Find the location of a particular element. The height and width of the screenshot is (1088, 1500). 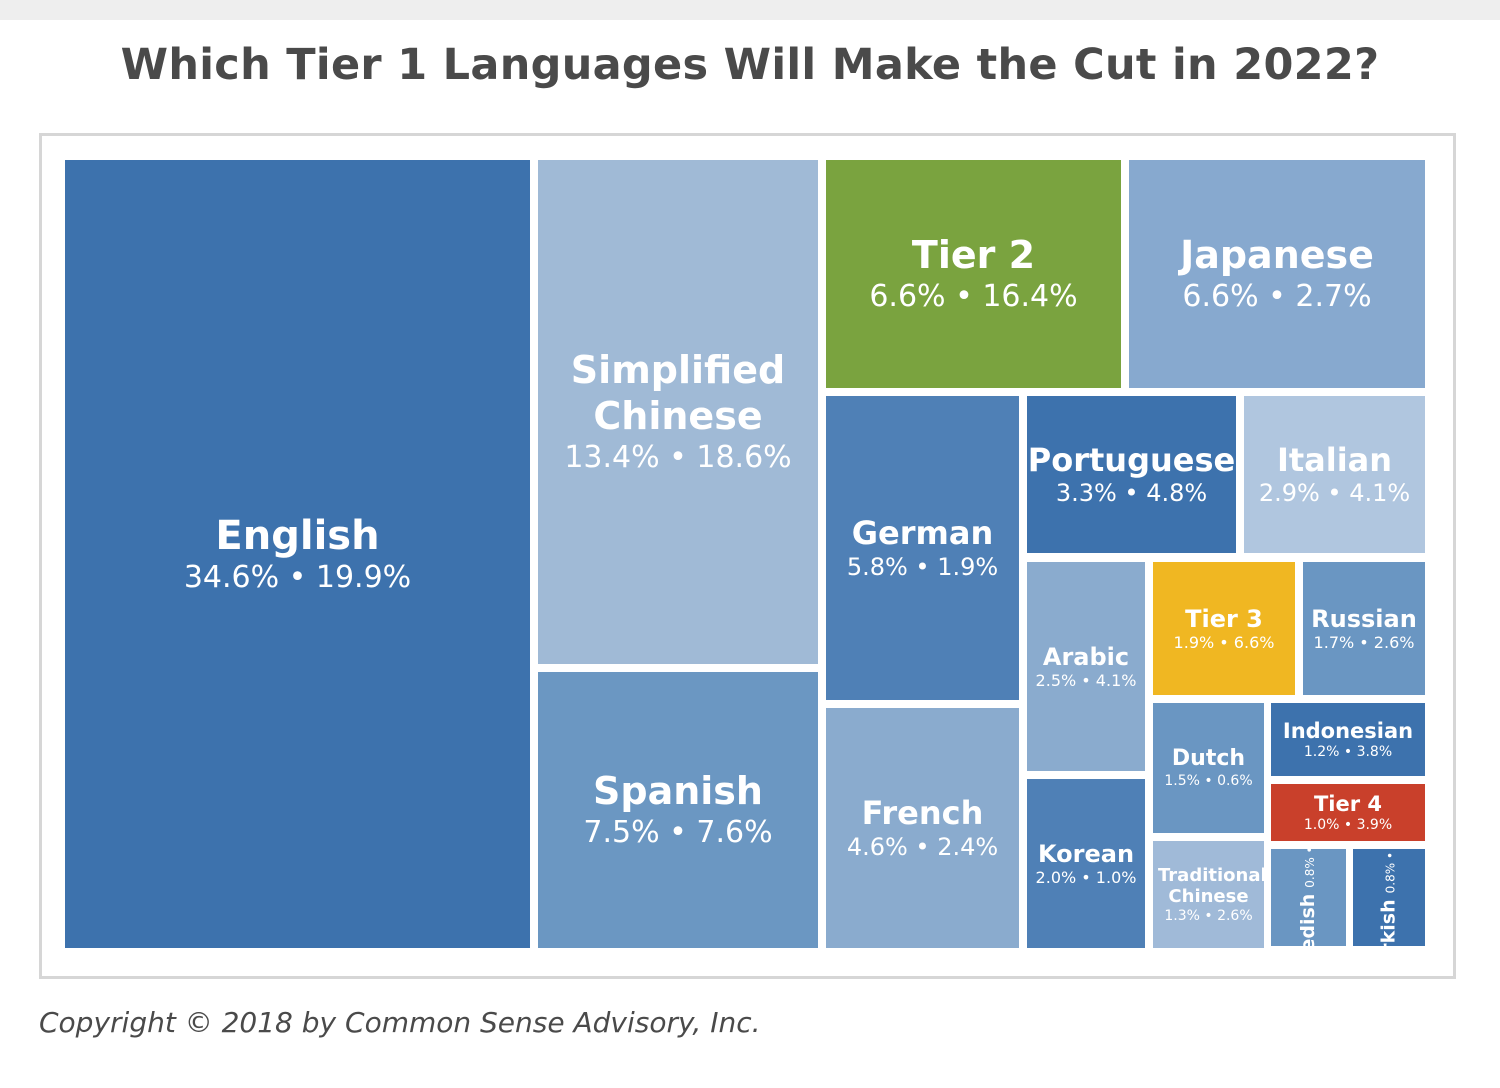

cell-label: French is located at coordinates (922, 813).